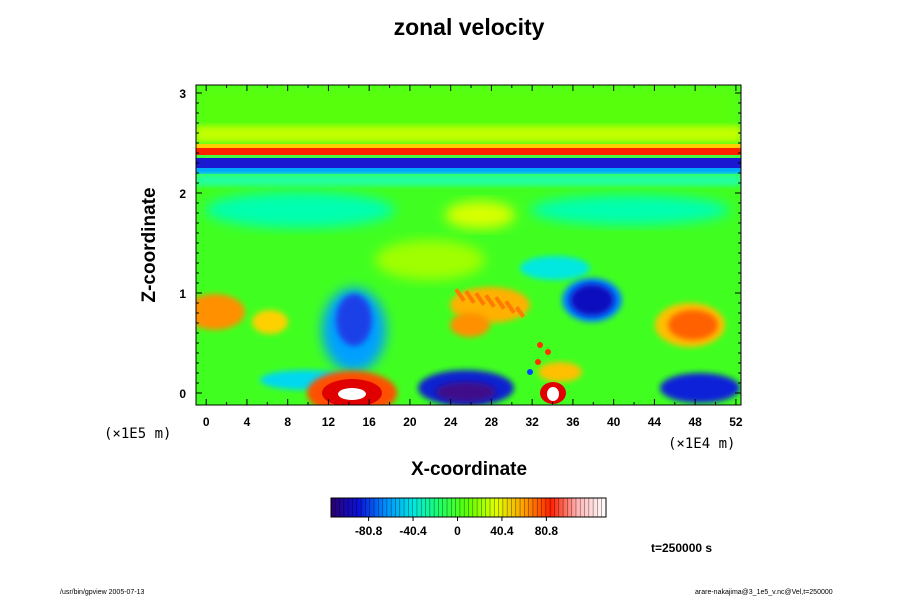  What do you see at coordinates (468, 163) in the screenshot?
I see `negative-jet-band` at bounding box center [468, 163].